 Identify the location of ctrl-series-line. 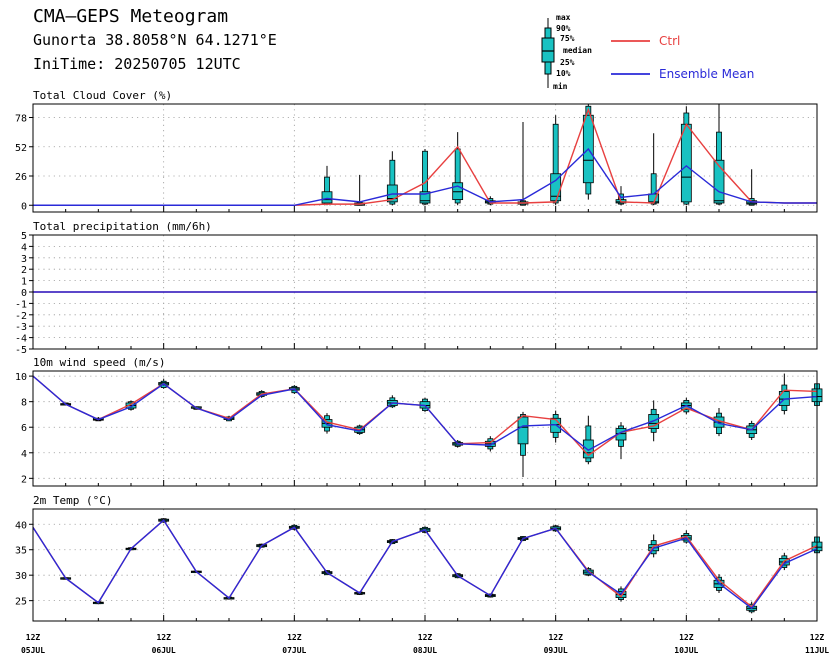
(425, 416).